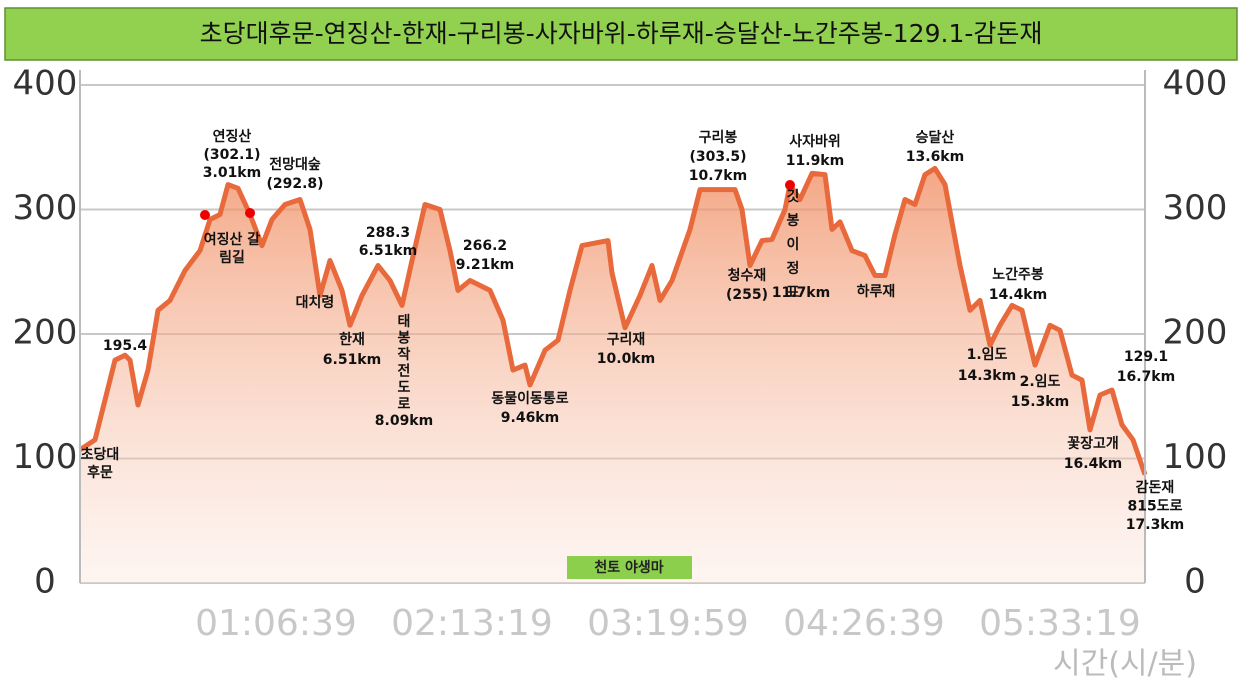 The width and height of the screenshot is (1244, 694). What do you see at coordinates (935, 157) in the screenshot?
I see `annotation: 13.6km` at bounding box center [935, 157].